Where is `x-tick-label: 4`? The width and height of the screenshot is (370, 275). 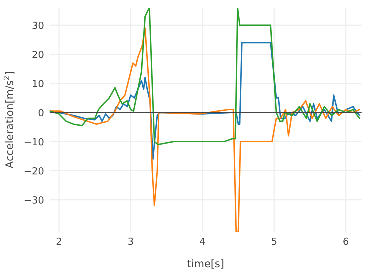
x-tick-label: 4 is located at coordinates (203, 242).